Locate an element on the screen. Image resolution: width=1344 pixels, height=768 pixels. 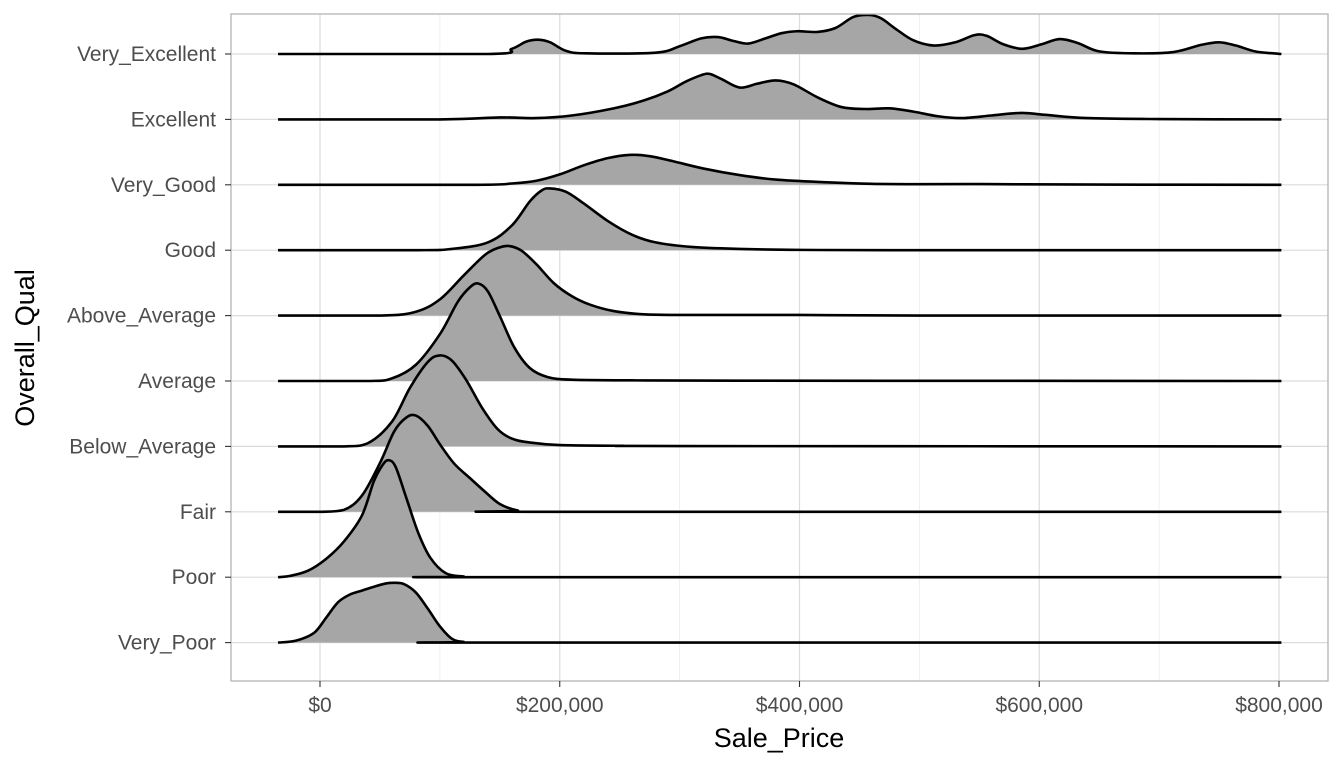
ridge-fill-Very_Poor is located at coordinates (780, 612).